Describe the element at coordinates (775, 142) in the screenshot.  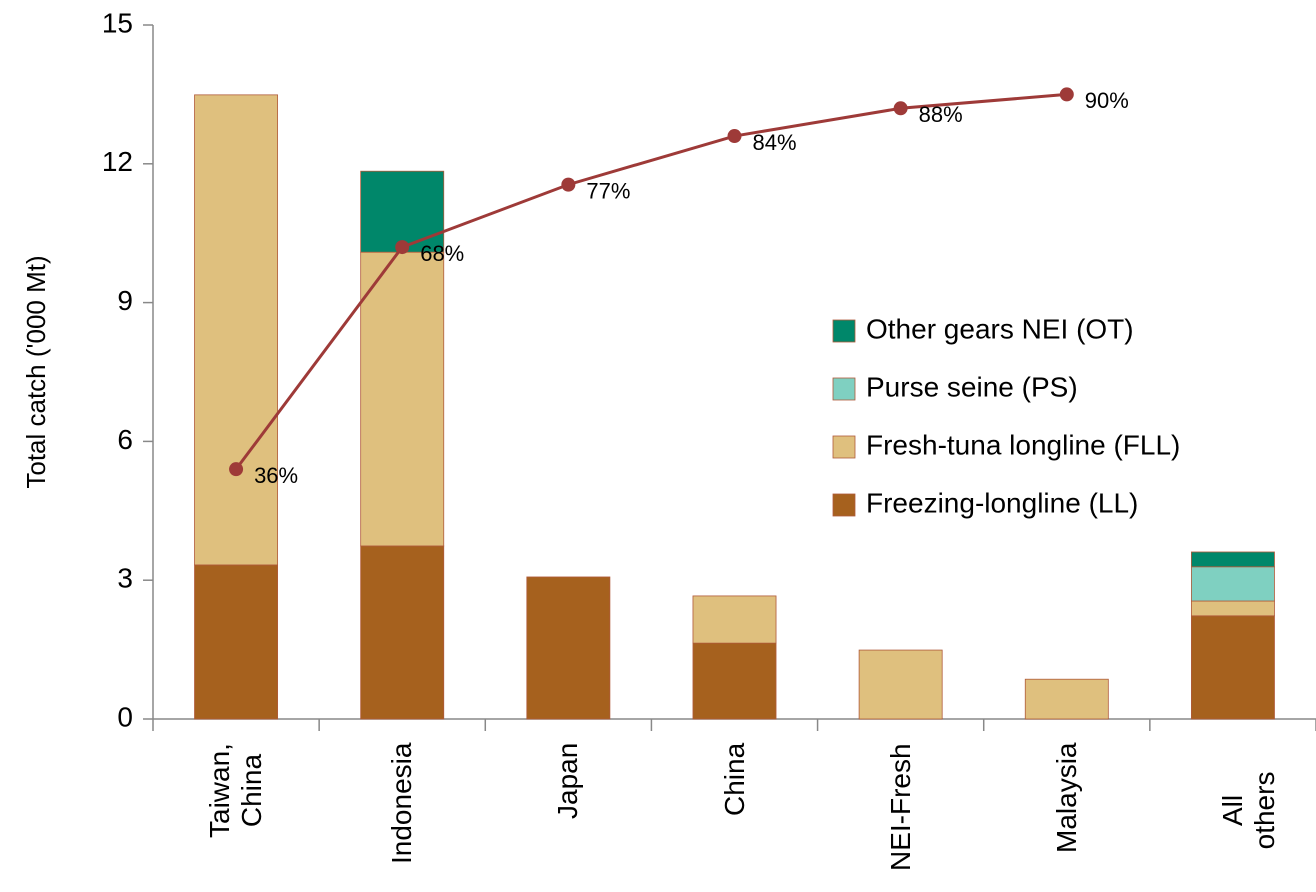
I see `data-label: 84%` at that location.